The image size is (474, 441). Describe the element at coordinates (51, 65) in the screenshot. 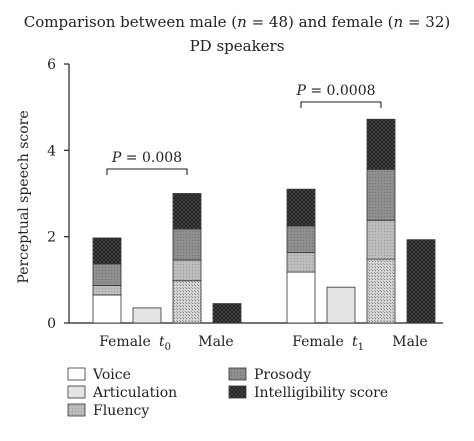

I see `y-tick-label: 6` at that location.